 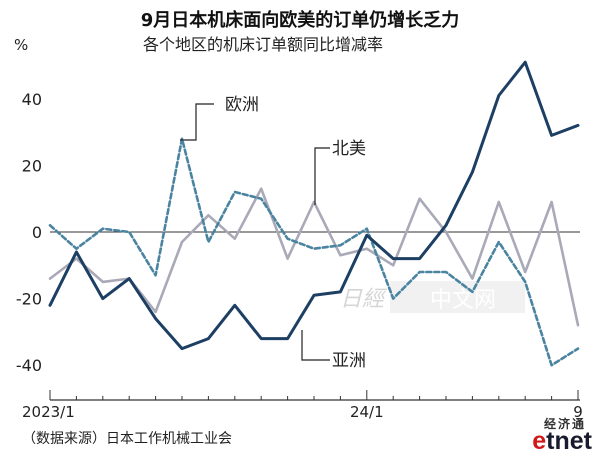 What do you see at coordinates (364, 299) in the screenshot?
I see `svg-text: 日經` at bounding box center [364, 299].